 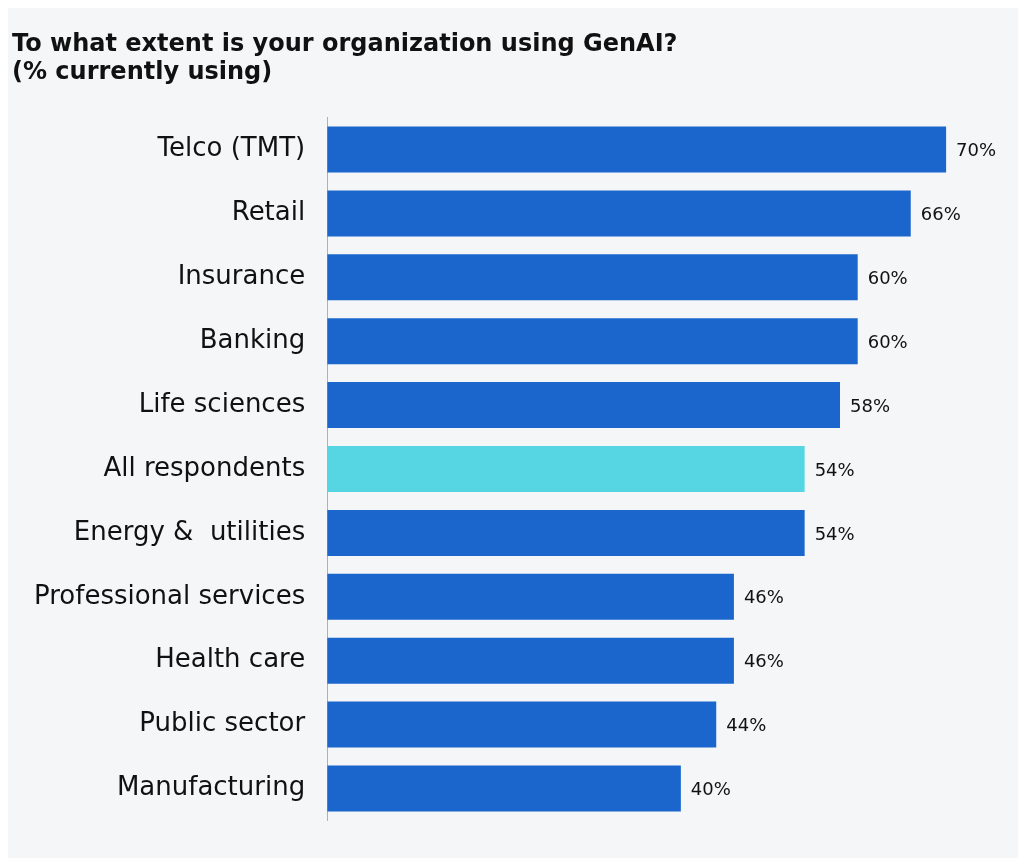 I want to click on y-tick-label: Manufacturing, so click(x=211, y=786).